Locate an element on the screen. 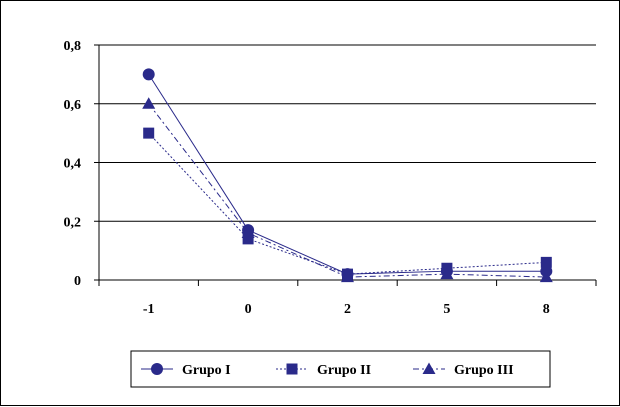  y-tick-labels: 0 0,2 0,4 0,6 0,8 is located at coordinates (73, 164).